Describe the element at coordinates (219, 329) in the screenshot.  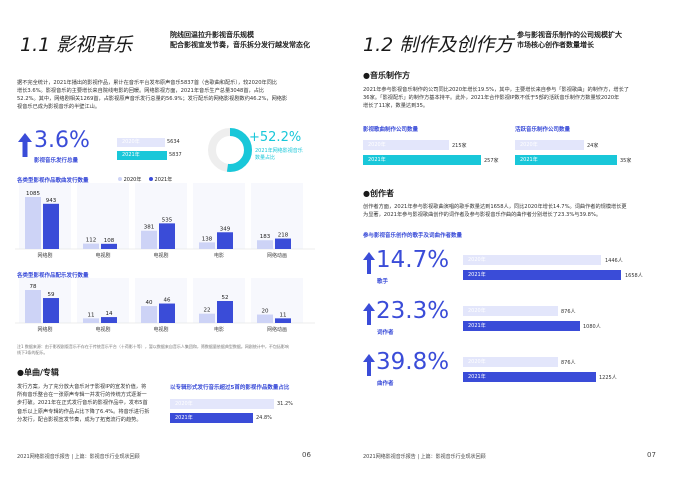
I see `score-chart-category-label: 电影` at that location.